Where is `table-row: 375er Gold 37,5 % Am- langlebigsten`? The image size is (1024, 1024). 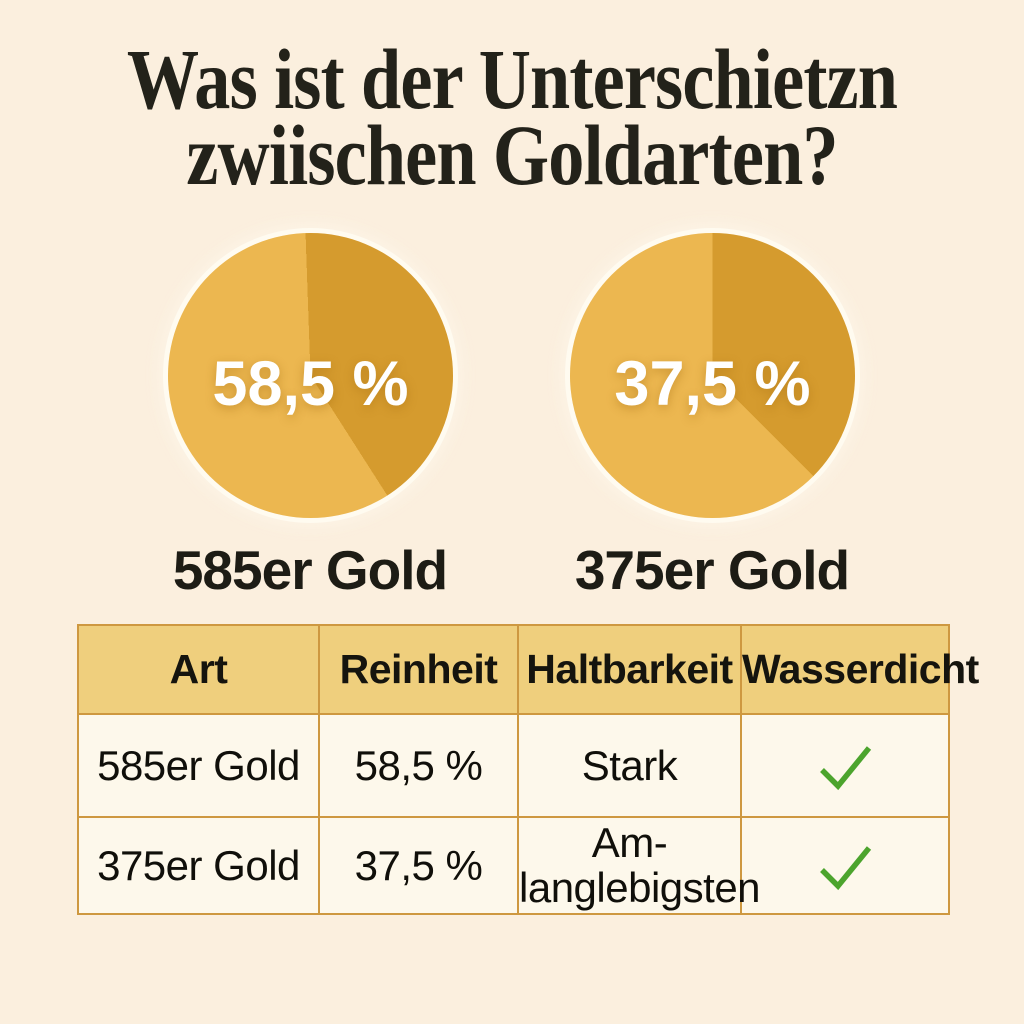
table-row: 375er Gold 37,5 % Am- langlebigsten is located at coordinates (513, 865).